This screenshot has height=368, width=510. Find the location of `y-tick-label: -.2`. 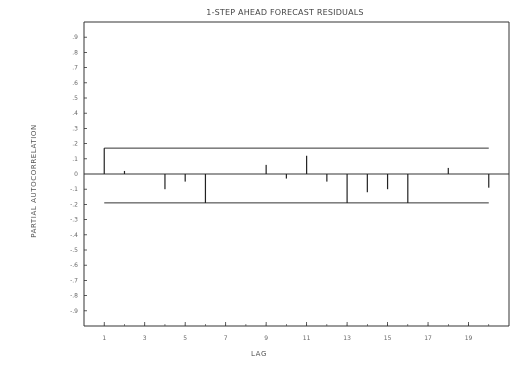

y-tick-label: -.2 is located at coordinates (74, 204).